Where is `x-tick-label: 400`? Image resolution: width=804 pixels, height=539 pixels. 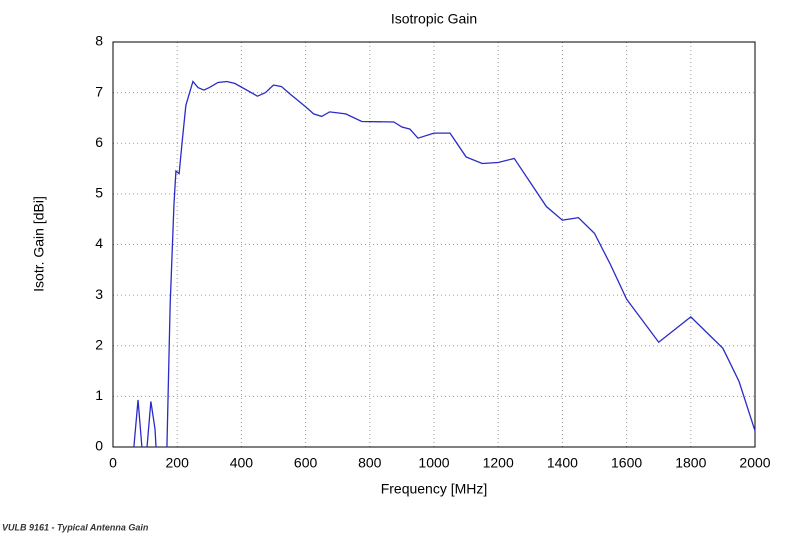 x-tick-label: 400 is located at coordinates (242, 463).